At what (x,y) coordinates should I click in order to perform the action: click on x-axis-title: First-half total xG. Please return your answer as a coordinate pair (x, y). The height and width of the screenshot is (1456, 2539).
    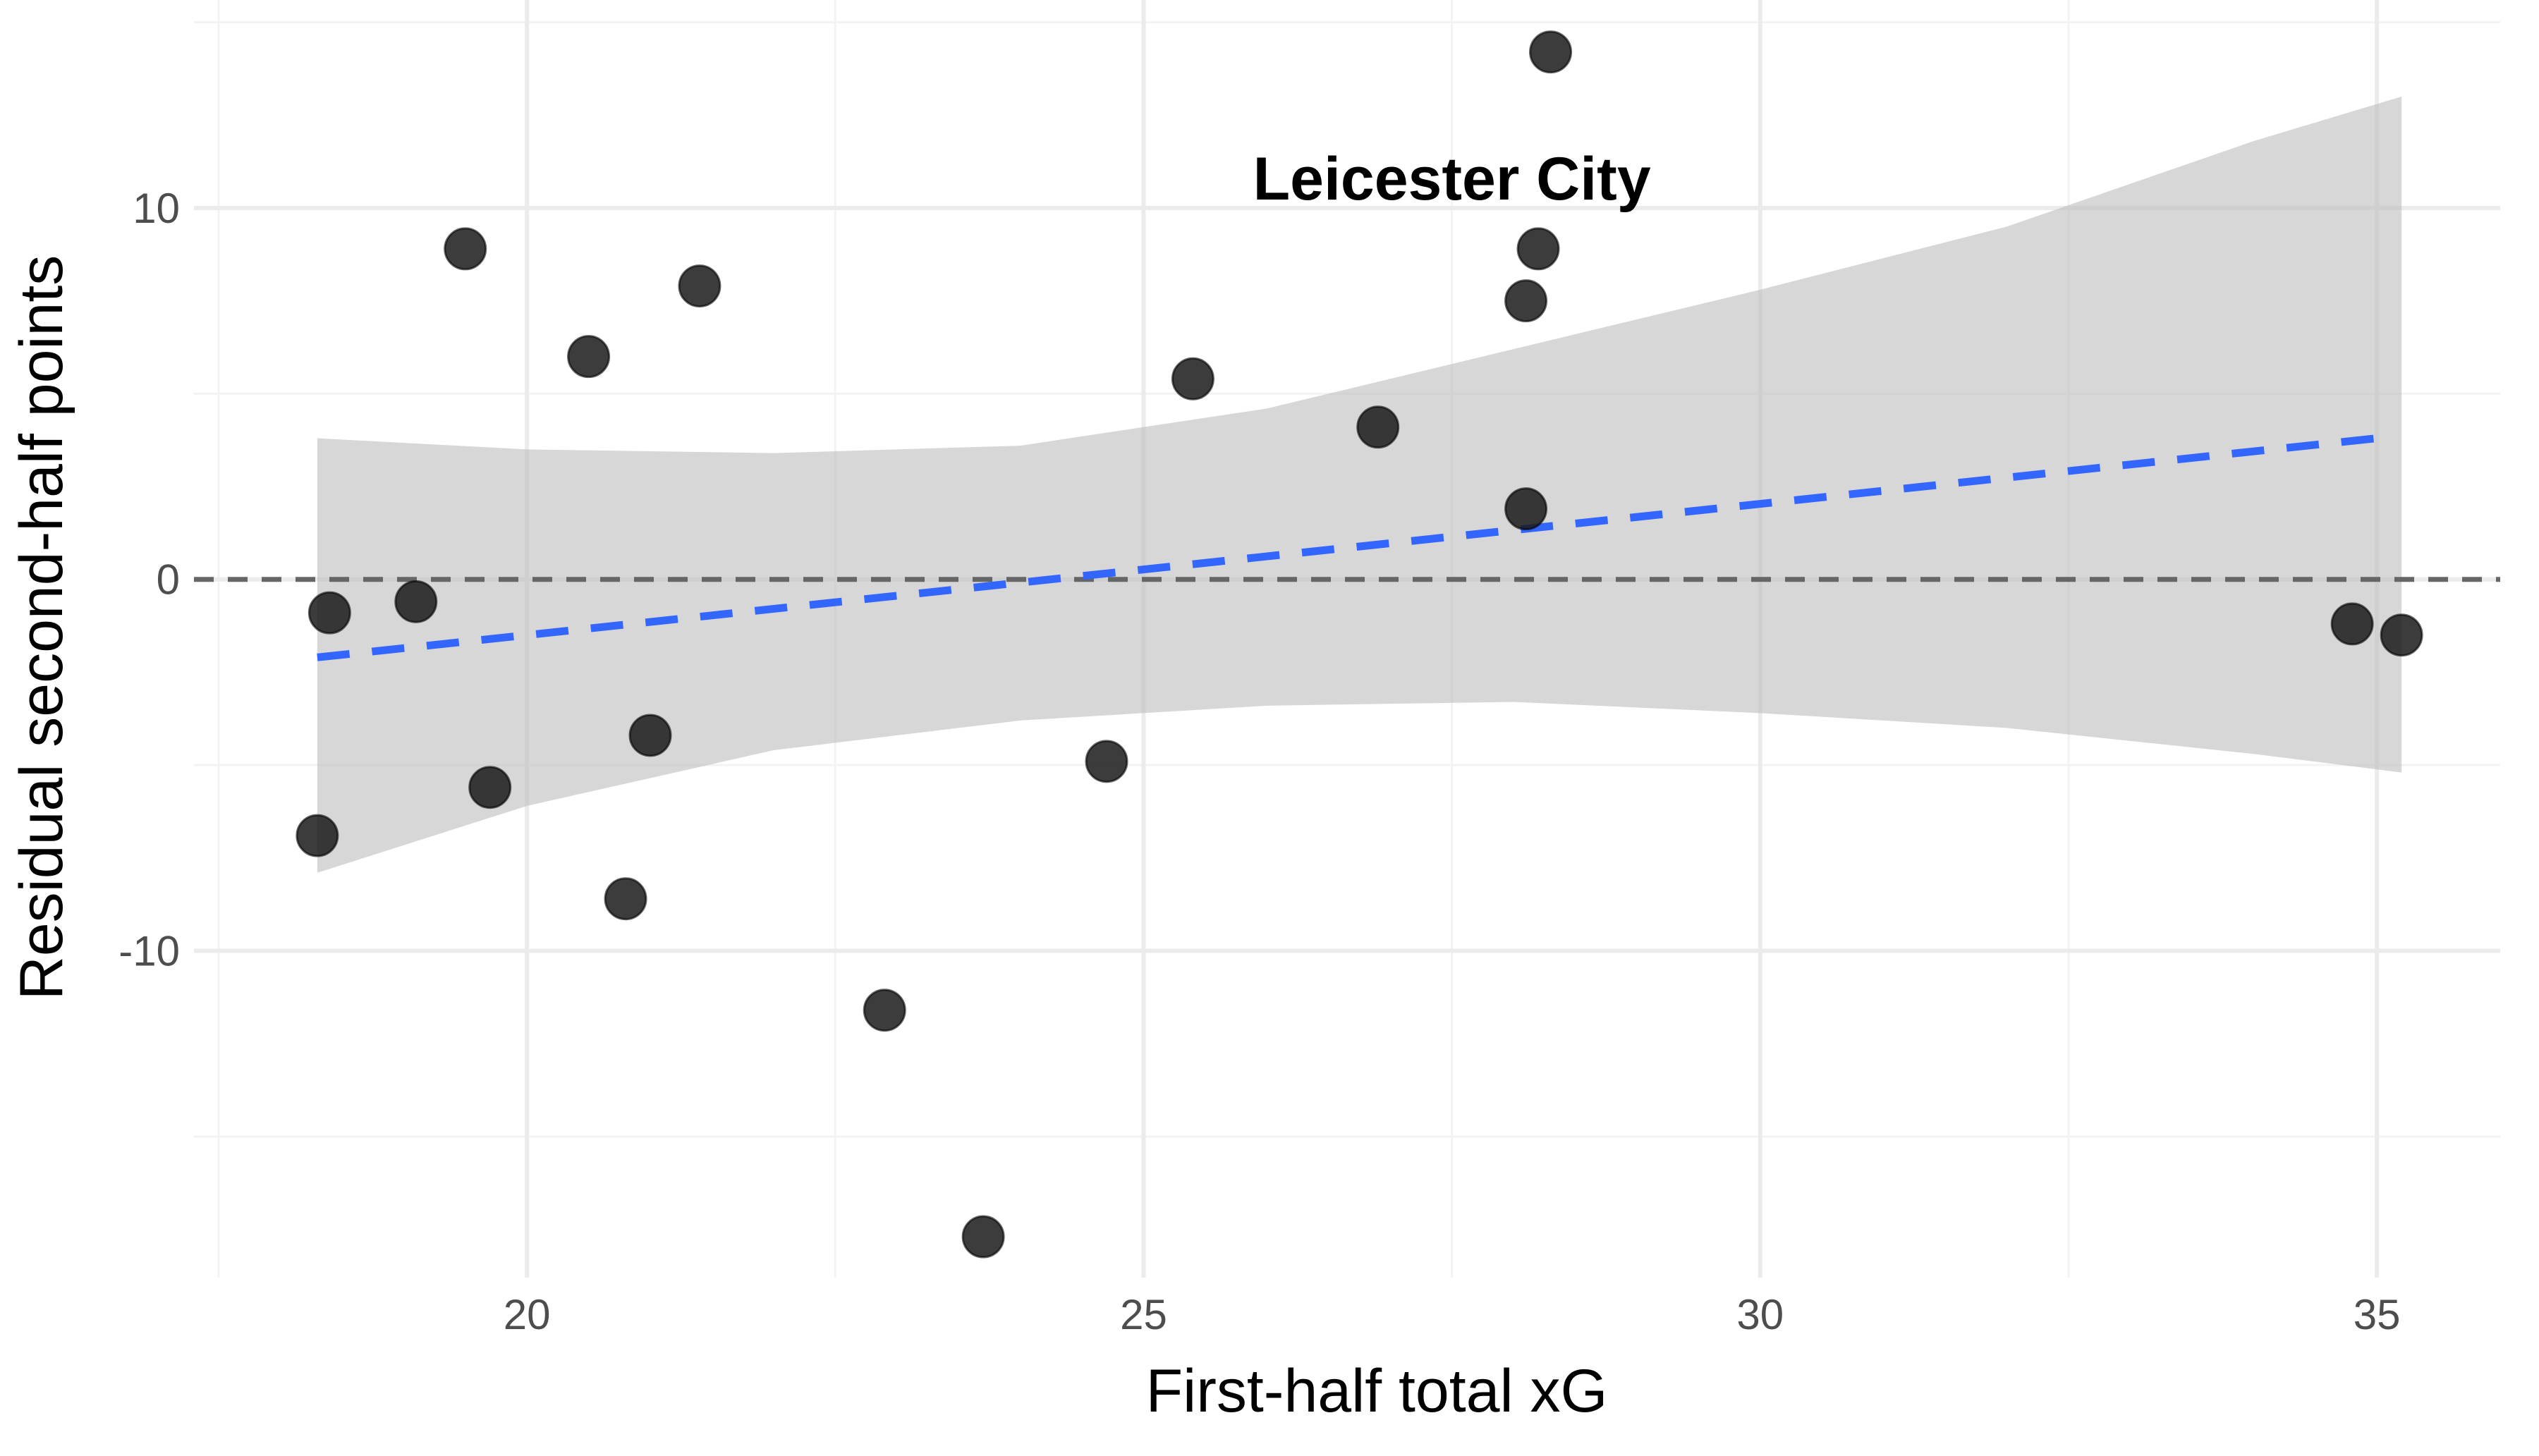
    Looking at the image, I should click on (1377, 1391).